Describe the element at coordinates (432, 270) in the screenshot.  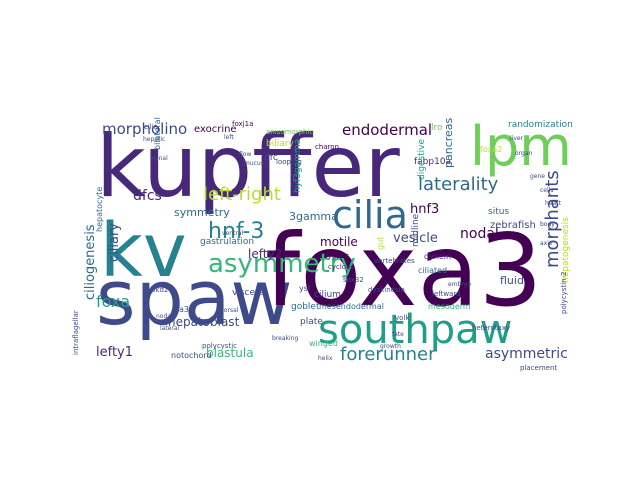
I see `word-ciliated: ciliated` at that location.